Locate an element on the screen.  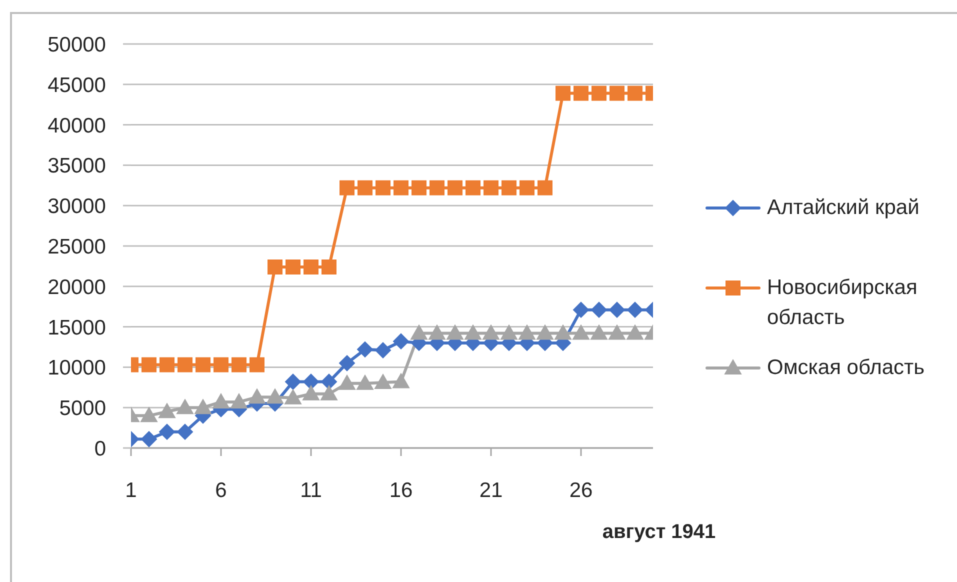
y-tick-label: 15000 is located at coordinates (77, 328).